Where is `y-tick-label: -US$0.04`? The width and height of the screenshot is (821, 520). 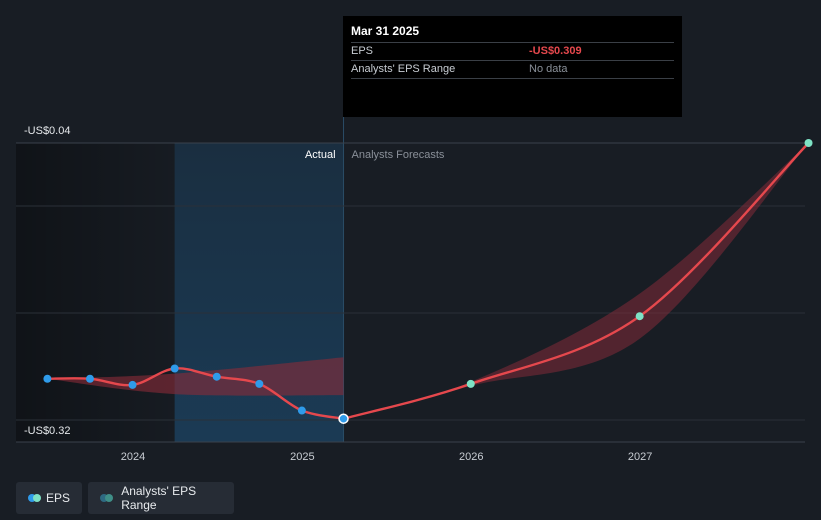
y-tick-label: -US$0.04 is located at coordinates (47, 131).